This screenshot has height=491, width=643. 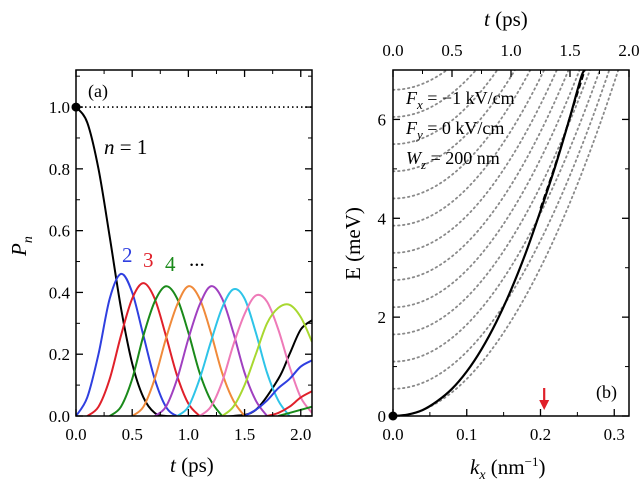 What do you see at coordinates (503, 426) in the screenshot?
I see `panel-b-x-ticks: 0.0 0.1 0.2 0.3` at bounding box center [503, 426].